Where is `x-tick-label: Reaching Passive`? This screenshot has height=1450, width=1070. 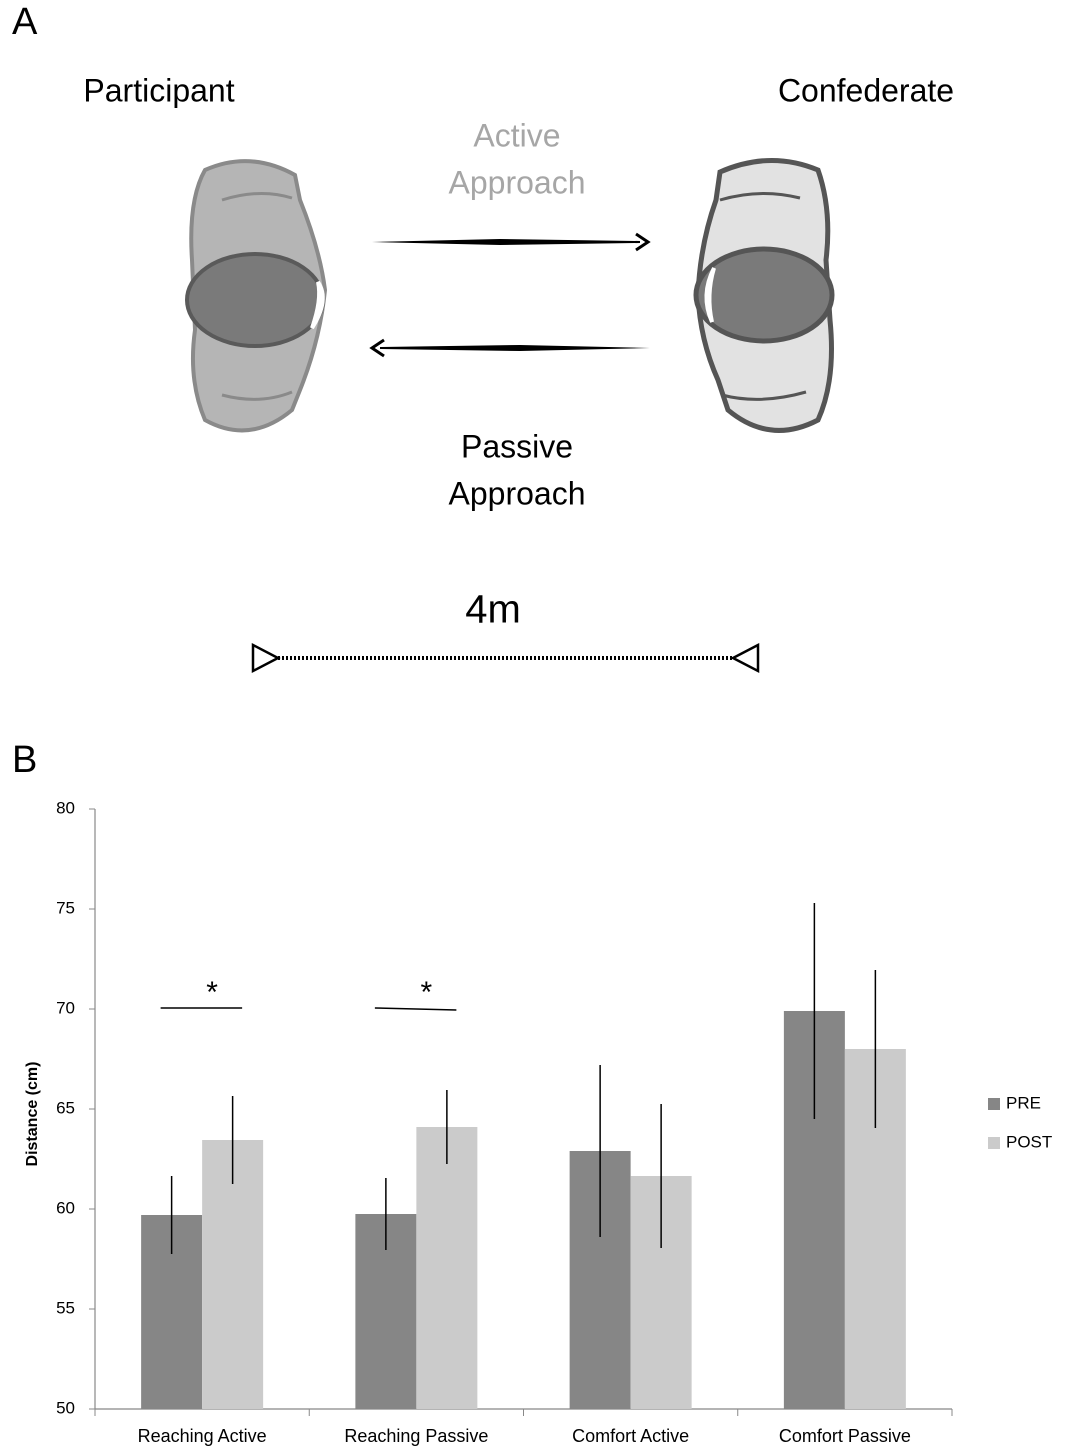 x-tick-label: Reaching Passive is located at coordinates (416, 1436).